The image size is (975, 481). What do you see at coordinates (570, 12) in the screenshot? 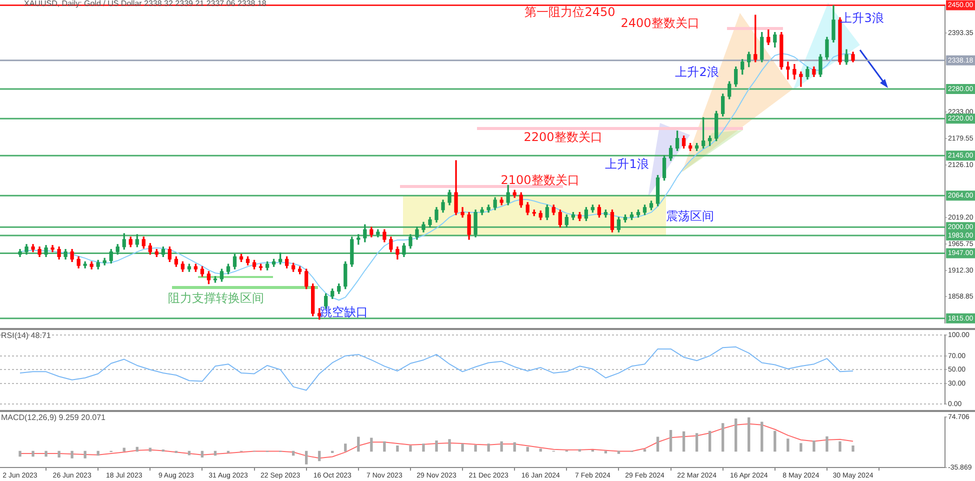
I see `annotation: 第一阻力位2450` at bounding box center [570, 12].